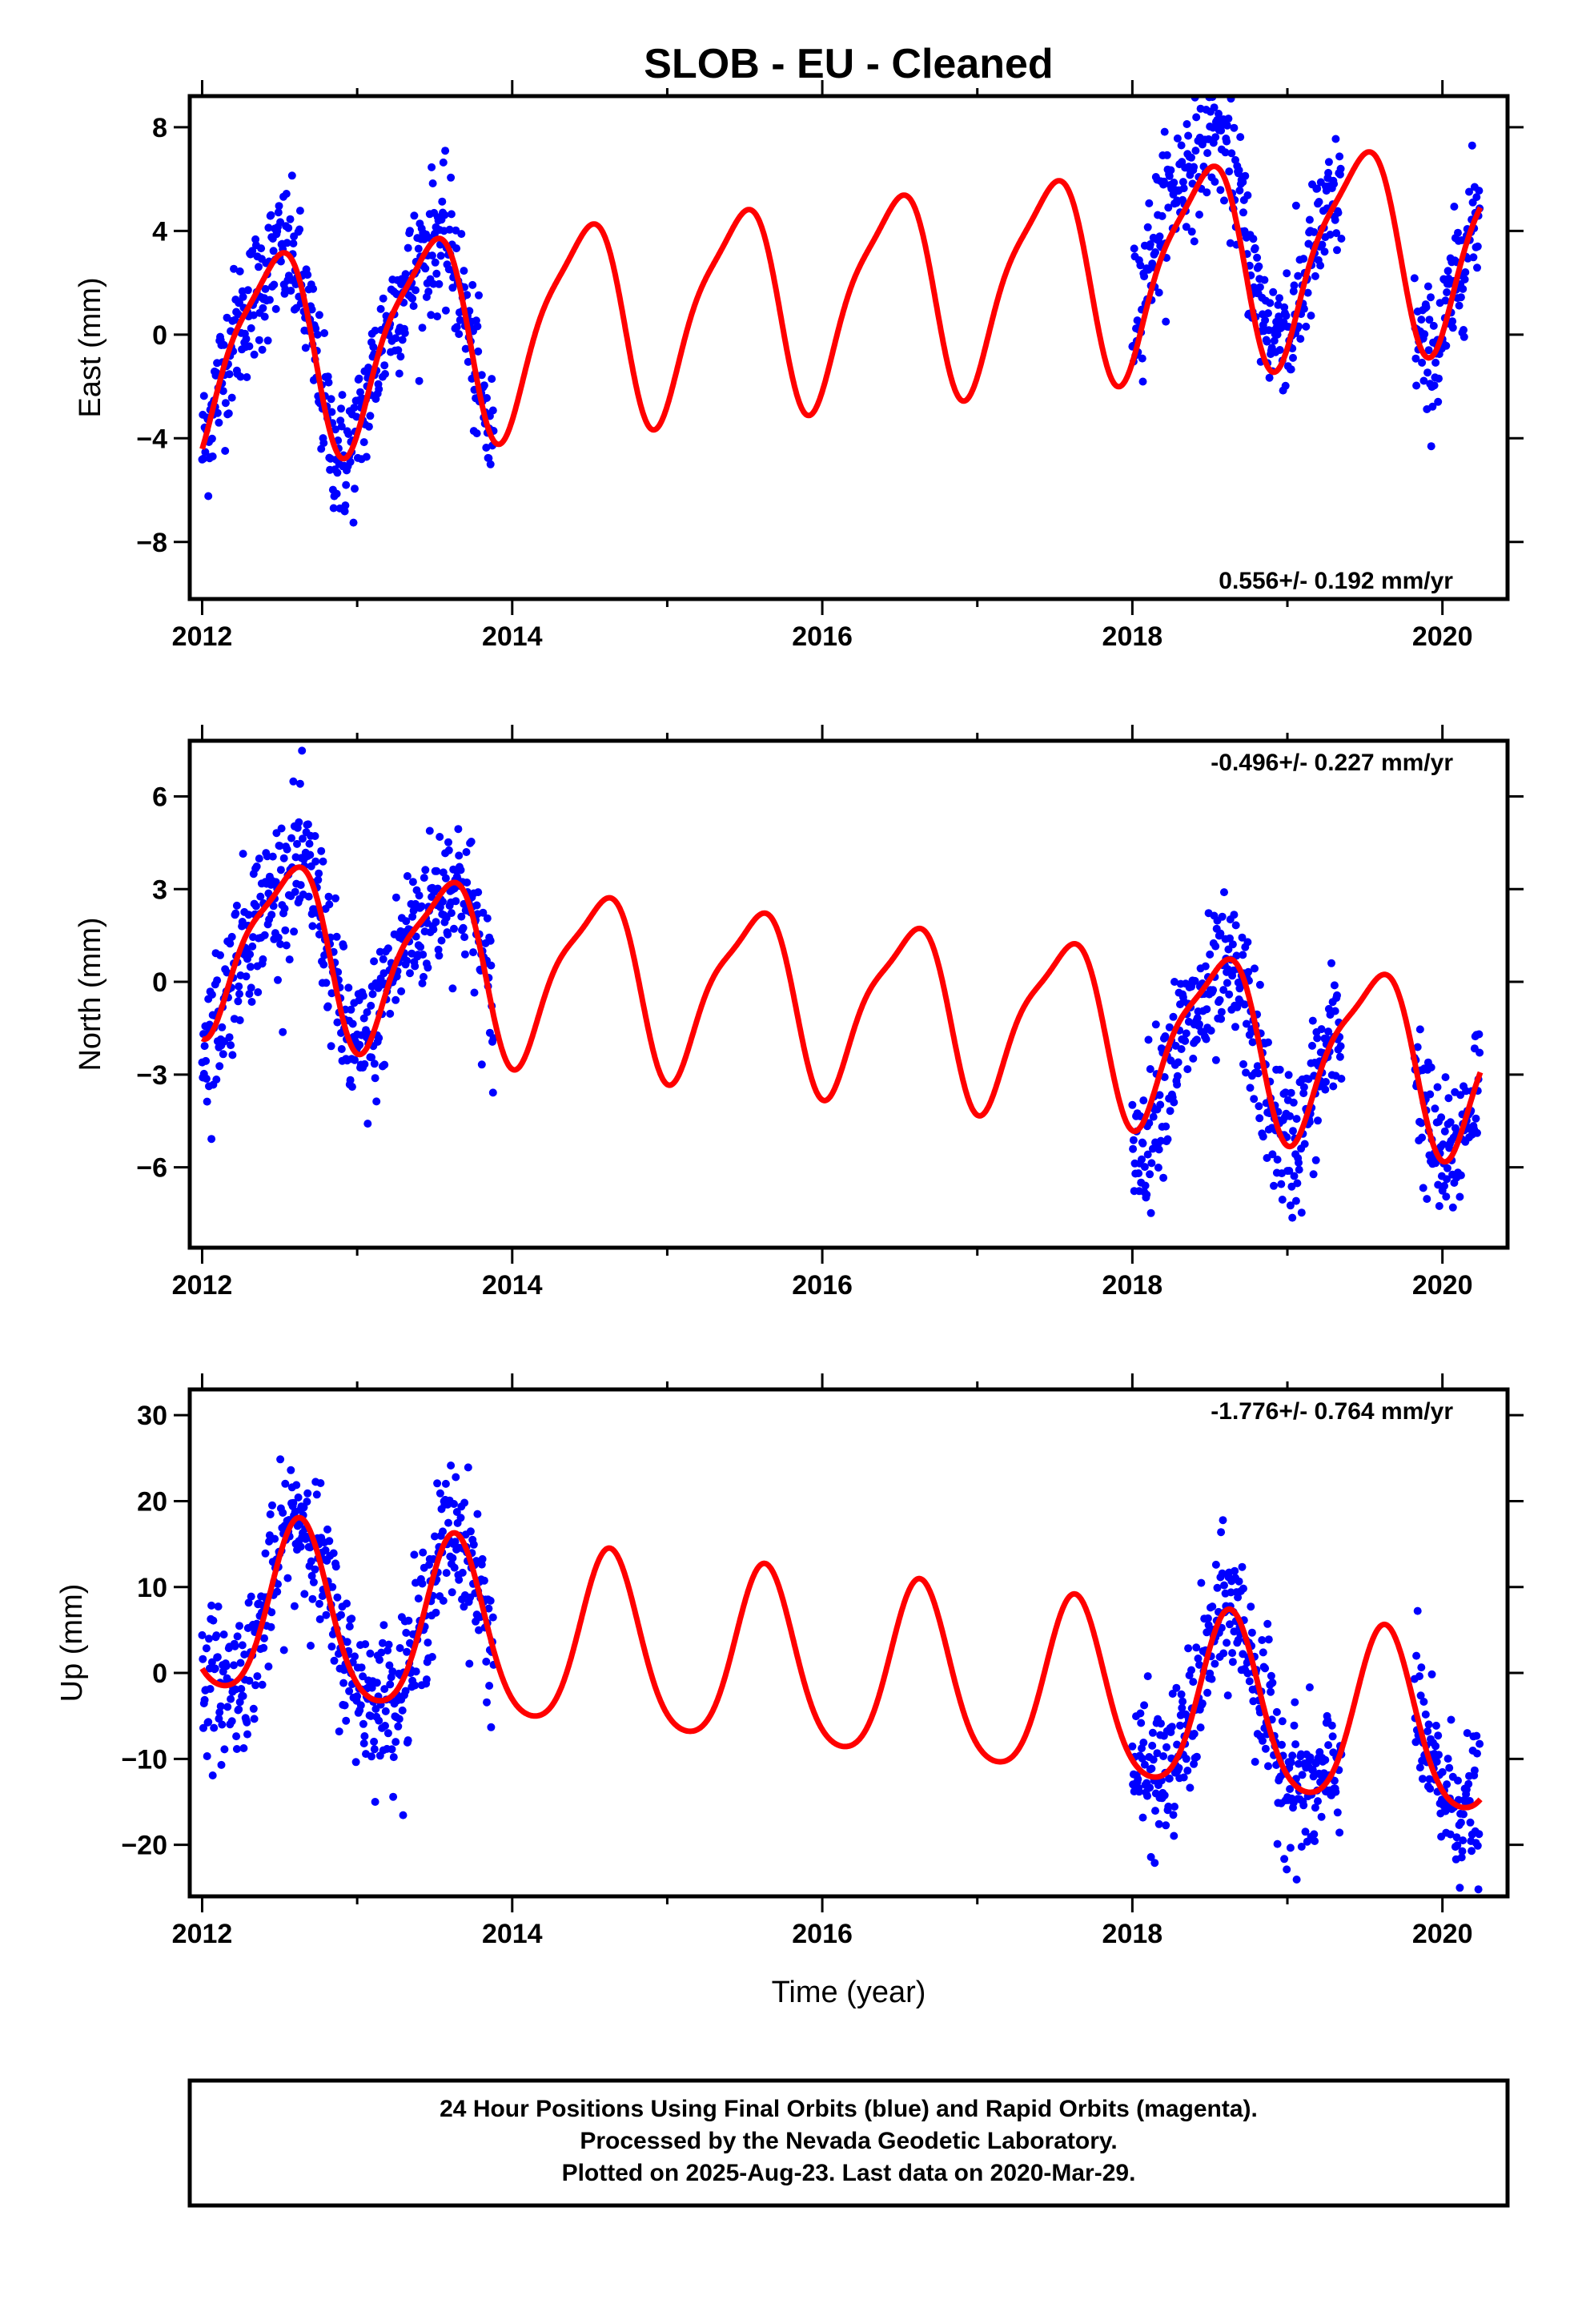 The width and height of the screenshot is (1582, 2324). I want to click on chart-title: SLOB - EU - Cleaned, so click(848, 64).